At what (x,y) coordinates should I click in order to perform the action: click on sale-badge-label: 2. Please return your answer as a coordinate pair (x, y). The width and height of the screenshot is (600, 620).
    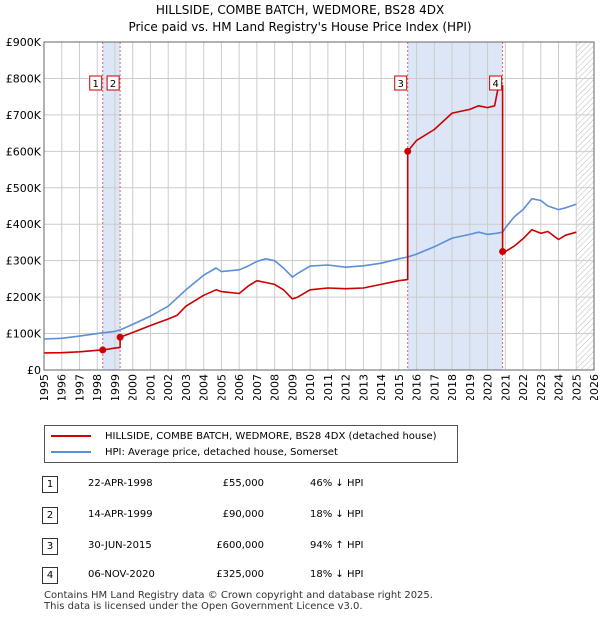
    Looking at the image, I should click on (113, 84).